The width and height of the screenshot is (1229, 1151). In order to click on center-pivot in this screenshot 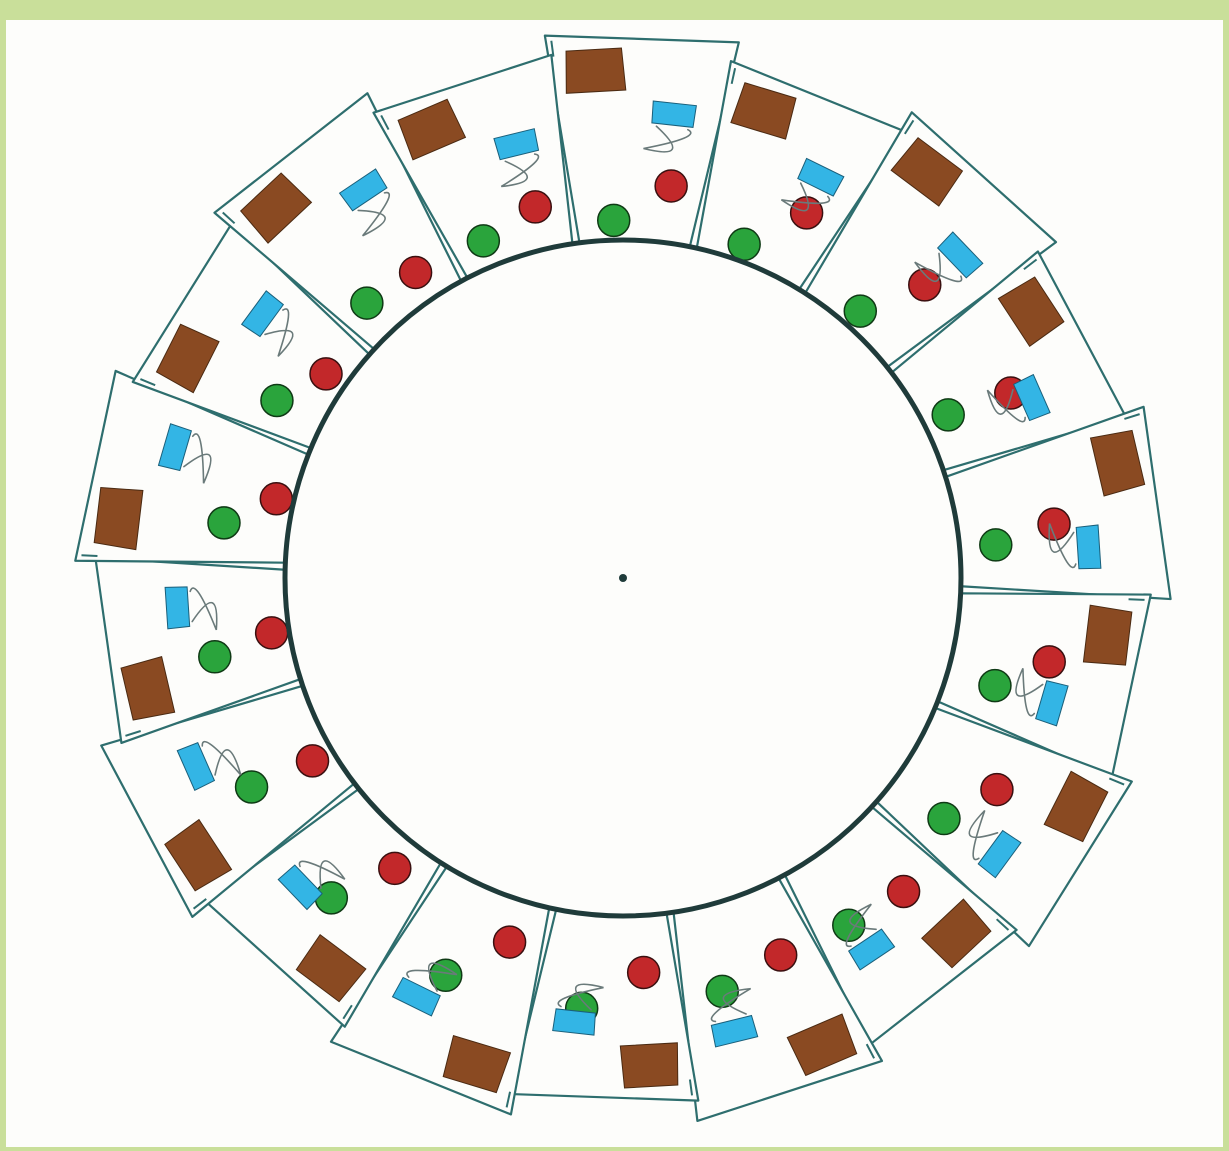, I will do `click(623, 578)`.